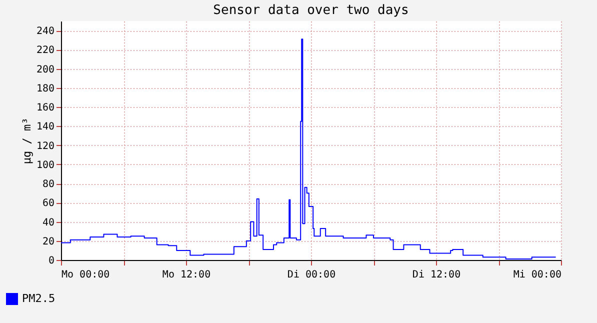 The width and height of the screenshot is (597, 323). I want to click on y-tick-label: 140, so click(45, 127).